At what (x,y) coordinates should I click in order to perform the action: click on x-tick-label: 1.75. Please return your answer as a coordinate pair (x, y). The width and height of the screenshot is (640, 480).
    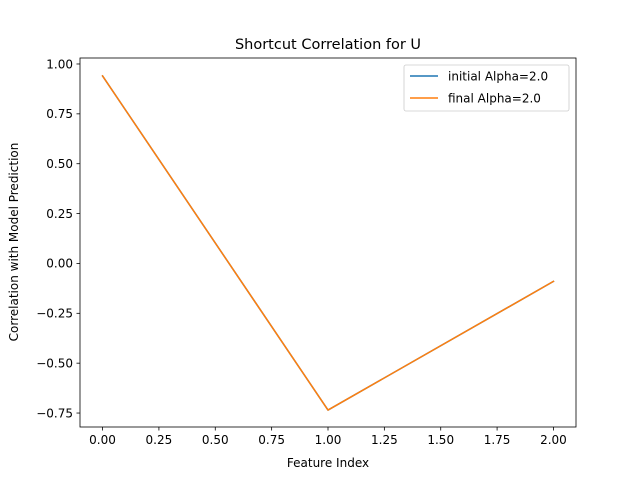
    Looking at the image, I should click on (497, 440).